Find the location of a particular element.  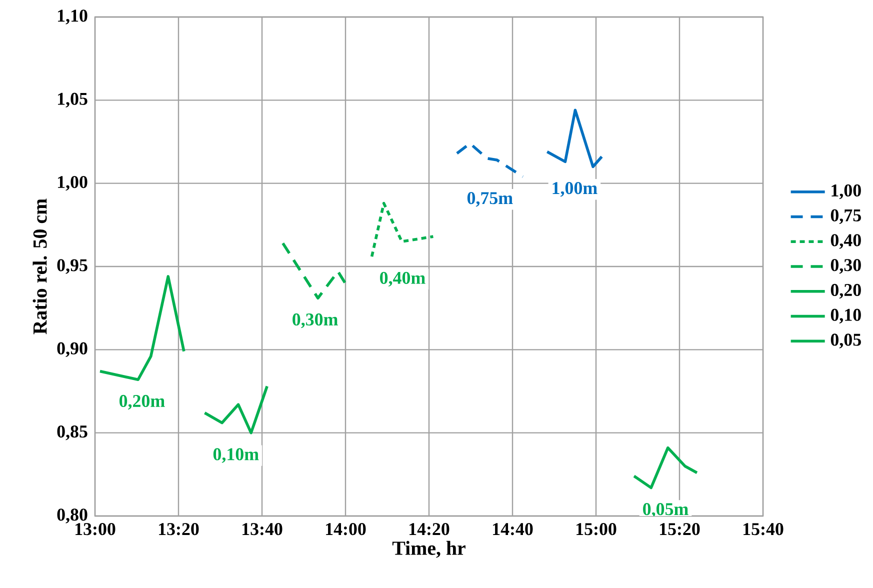

x-tick-label: 14:20 is located at coordinates (430, 529).